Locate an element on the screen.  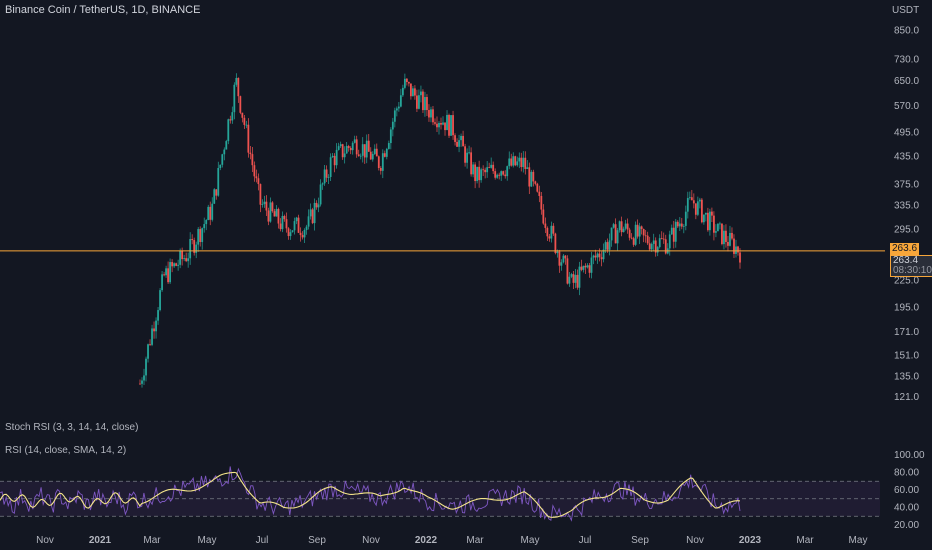
last-price-value: 263.4 is located at coordinates (906, 260).